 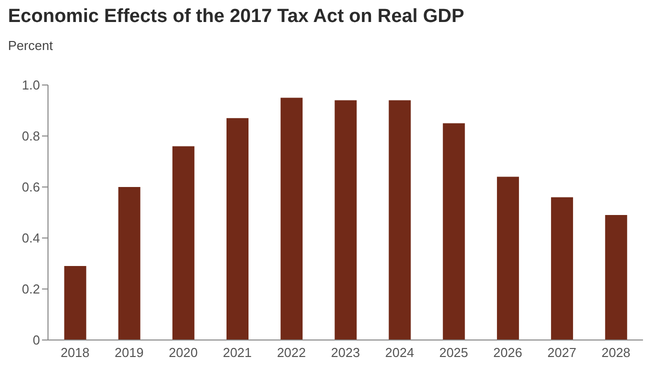 What do you see at coordinates (31, 85) in the screenshot?
I see `y-tick-label: 1.0` at bounding box center [31, 85].